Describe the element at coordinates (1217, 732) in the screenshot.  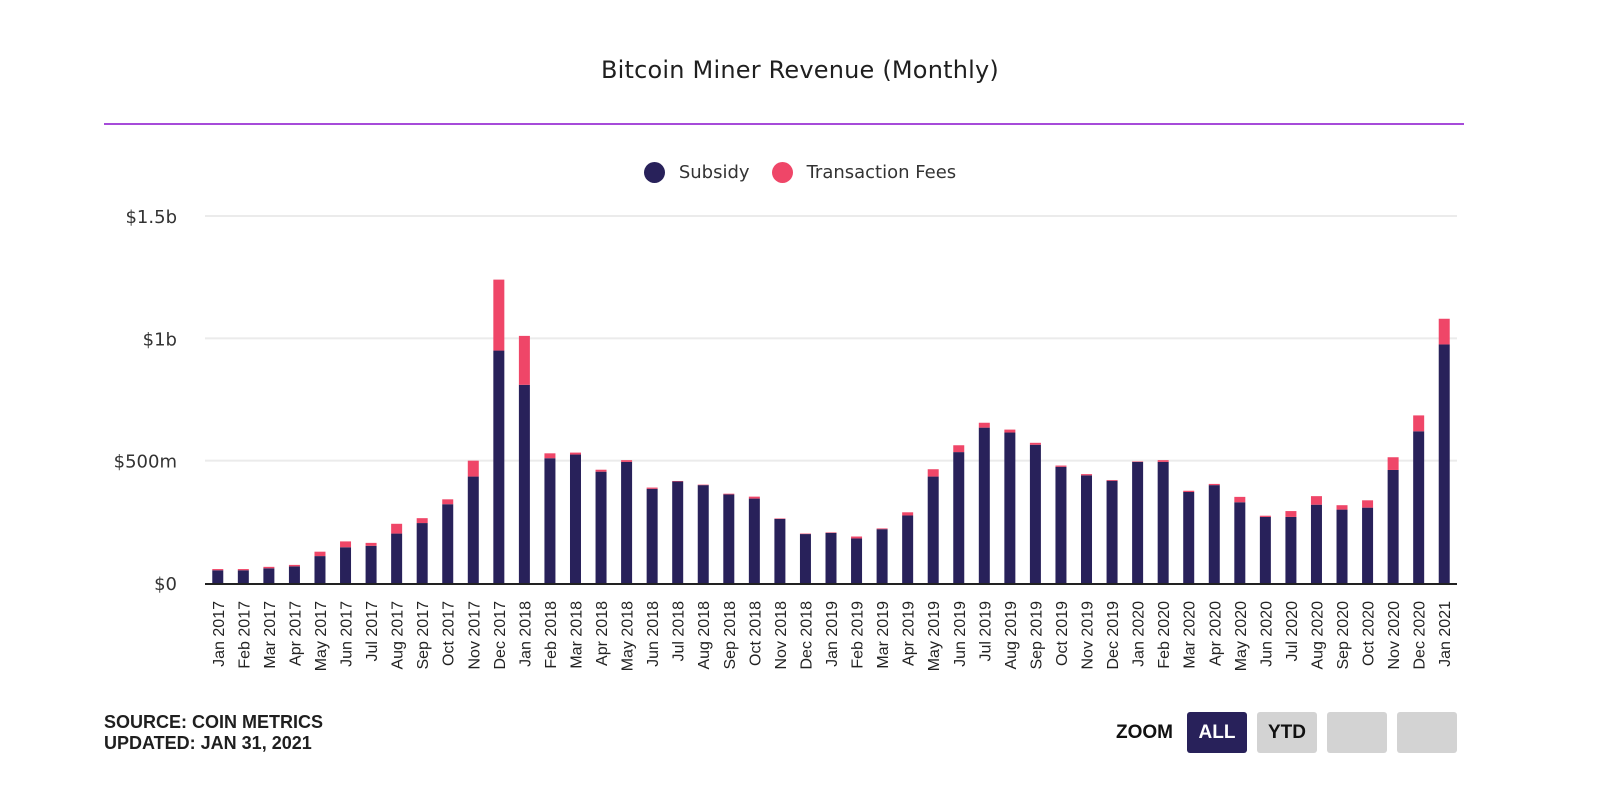
I see `zoom-all-button: ALL` at that location.